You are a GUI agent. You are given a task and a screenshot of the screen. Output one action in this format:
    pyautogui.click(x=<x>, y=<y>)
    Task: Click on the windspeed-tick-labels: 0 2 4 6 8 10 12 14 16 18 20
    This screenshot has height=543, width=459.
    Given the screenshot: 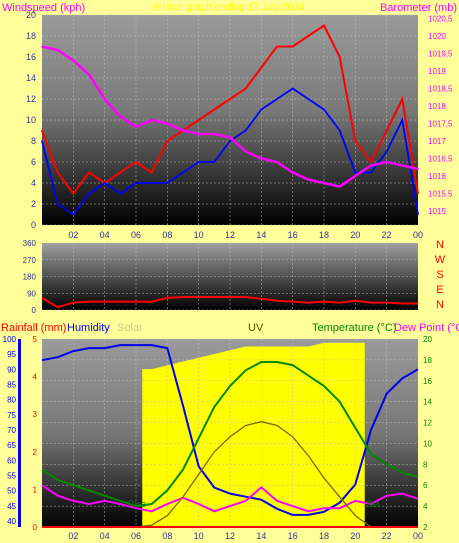 What is the action you would take?
    pyautogui.click(x=31, y=120)
    